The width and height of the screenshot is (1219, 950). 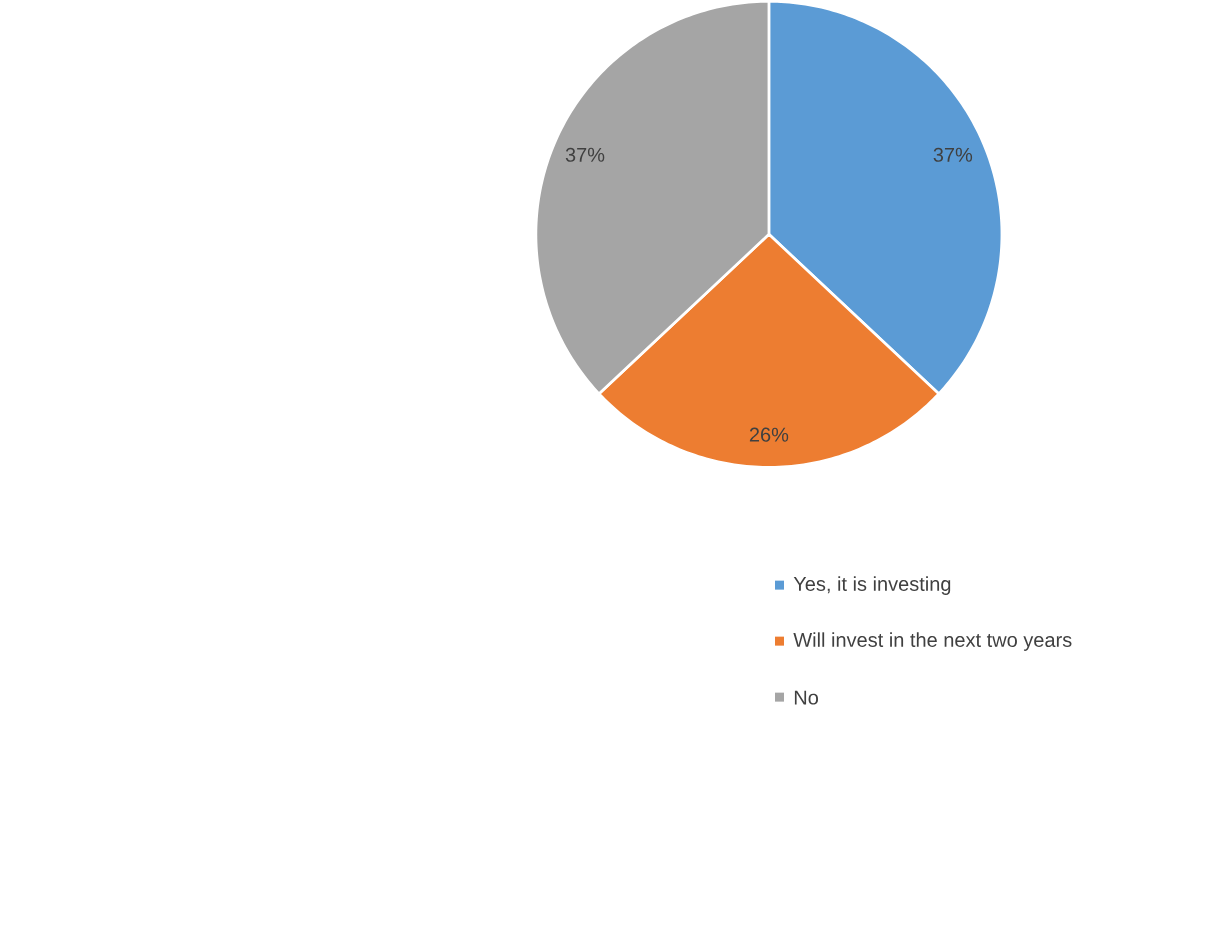 What do you see at coordinates (932, 642) in the screenshot?
I see `legend-label: Will invest in the next two years` at bounding box center [932, 642].